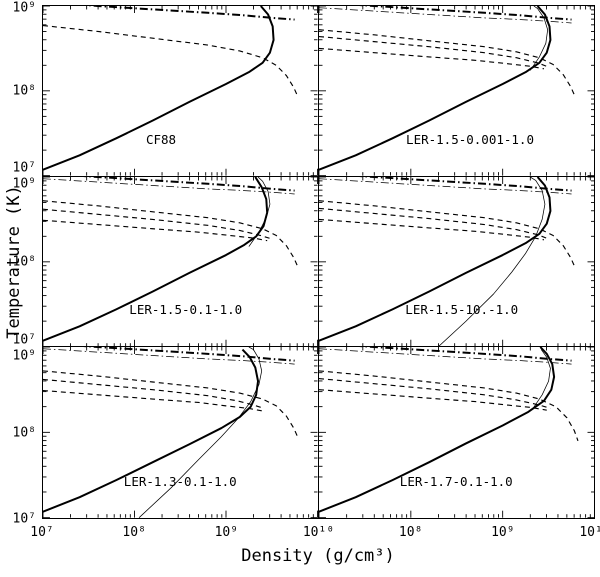 Image resolution: width=600 pixels, height=577 pixels. I want to click on panel-label: LER-1.7-0.1-1.0, so click(456, 481).